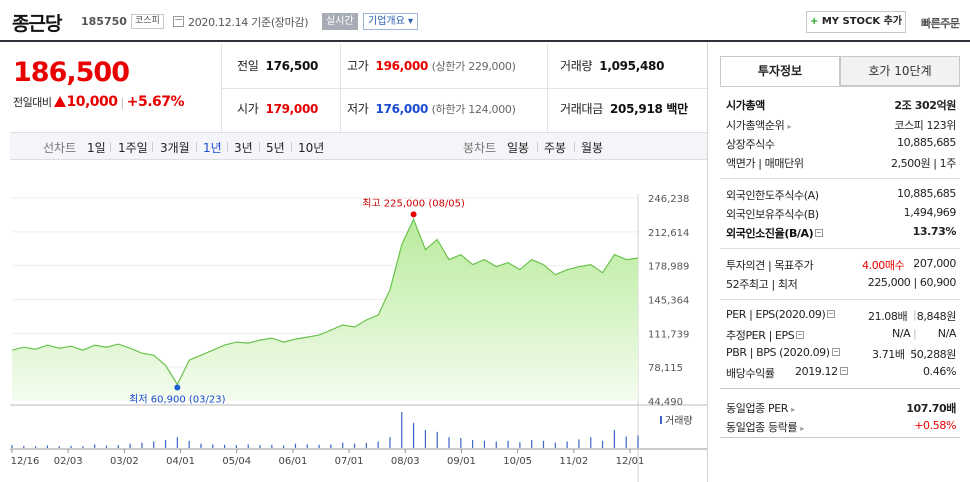 This screenshot has width=970, height=482. What do you see at coordinates (275, 148) in the screenshot?
I see `period-5y: 5년` at bounding box center [275, 148].